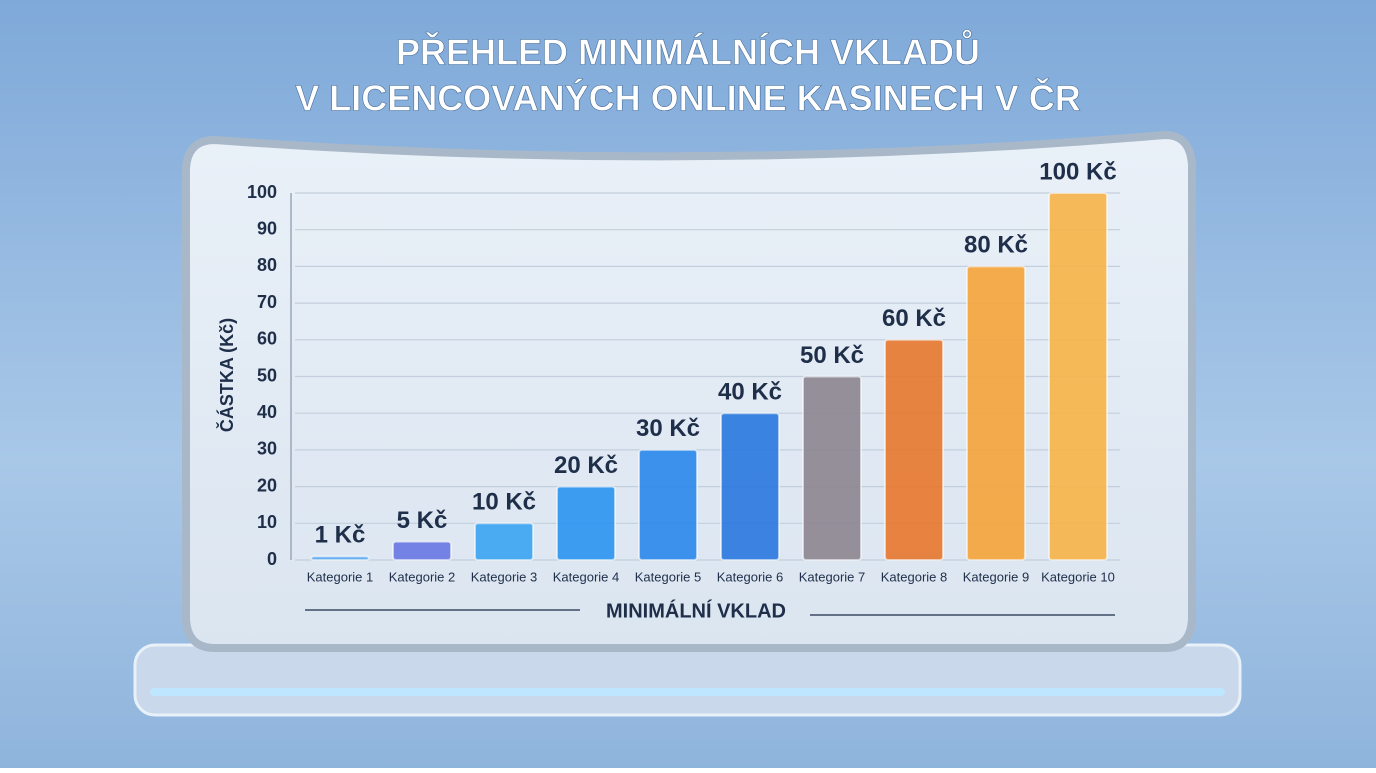 The height and width of the screenshot is (773, 1376). Describe the element at coordinates (668, 428) in the screenshot. I see `value-label: 30 Kč` at that location.